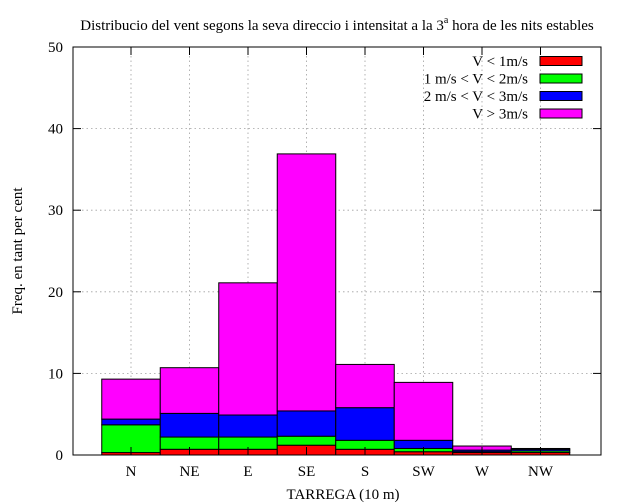 The width and height of the screenshot is (630, 503). I want to click on x-tick-label: W, so click(482, 472).